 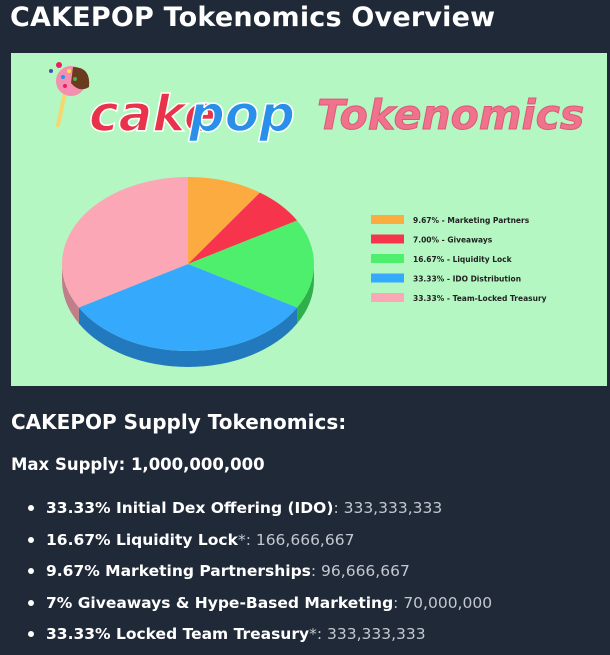 I want to click on allocation-label: 7% Giveaways & Hype-Based Marketing, so click(x=220, y=602).